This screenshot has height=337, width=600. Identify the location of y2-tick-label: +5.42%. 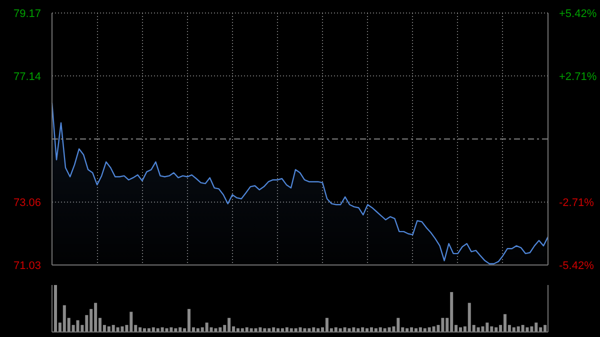
(578, 14).